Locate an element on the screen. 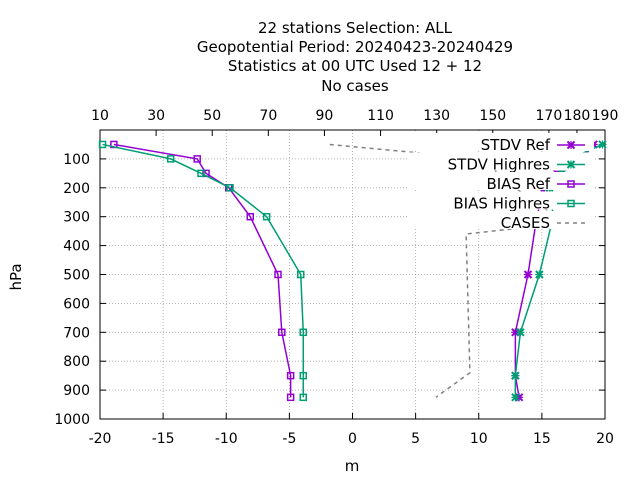 Image resolution: width=640 pixels, height=480 pixels. y-tick-label: 600 is located at coordinates (76, 304).